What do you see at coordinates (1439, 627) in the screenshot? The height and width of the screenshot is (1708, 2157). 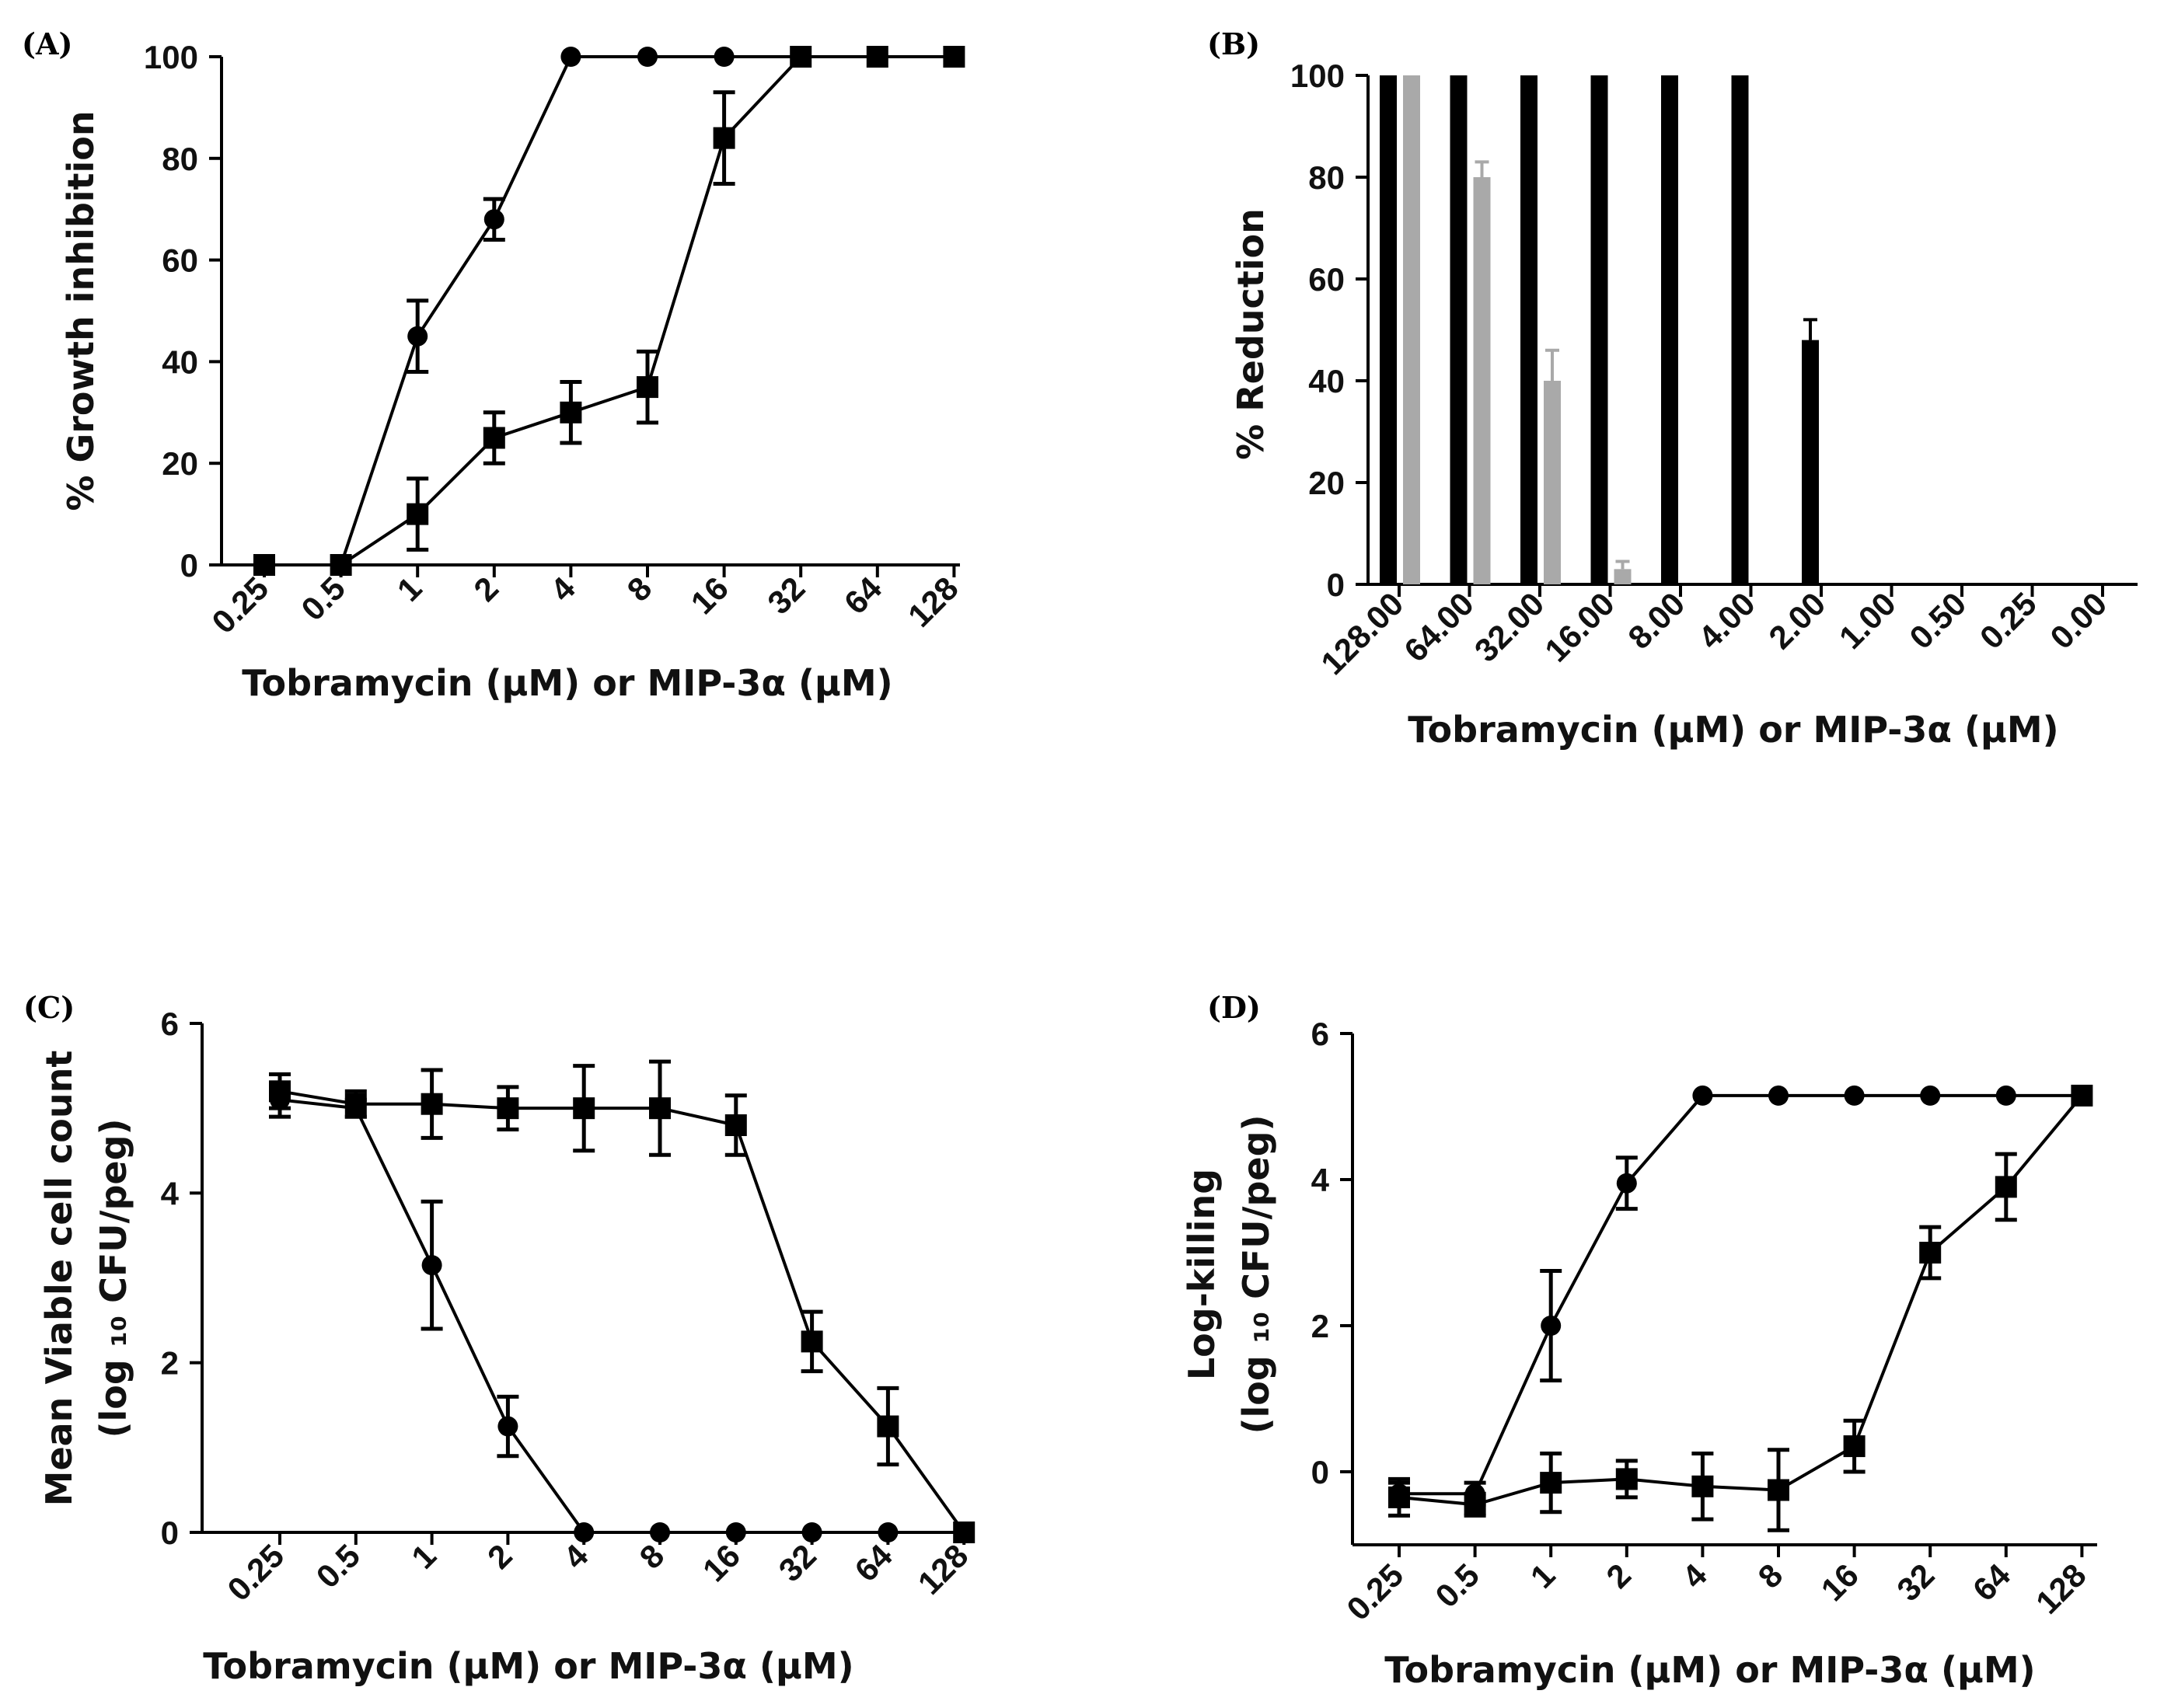 I see `x-tick-label: 64.00` at bounding box center [1439, 627].